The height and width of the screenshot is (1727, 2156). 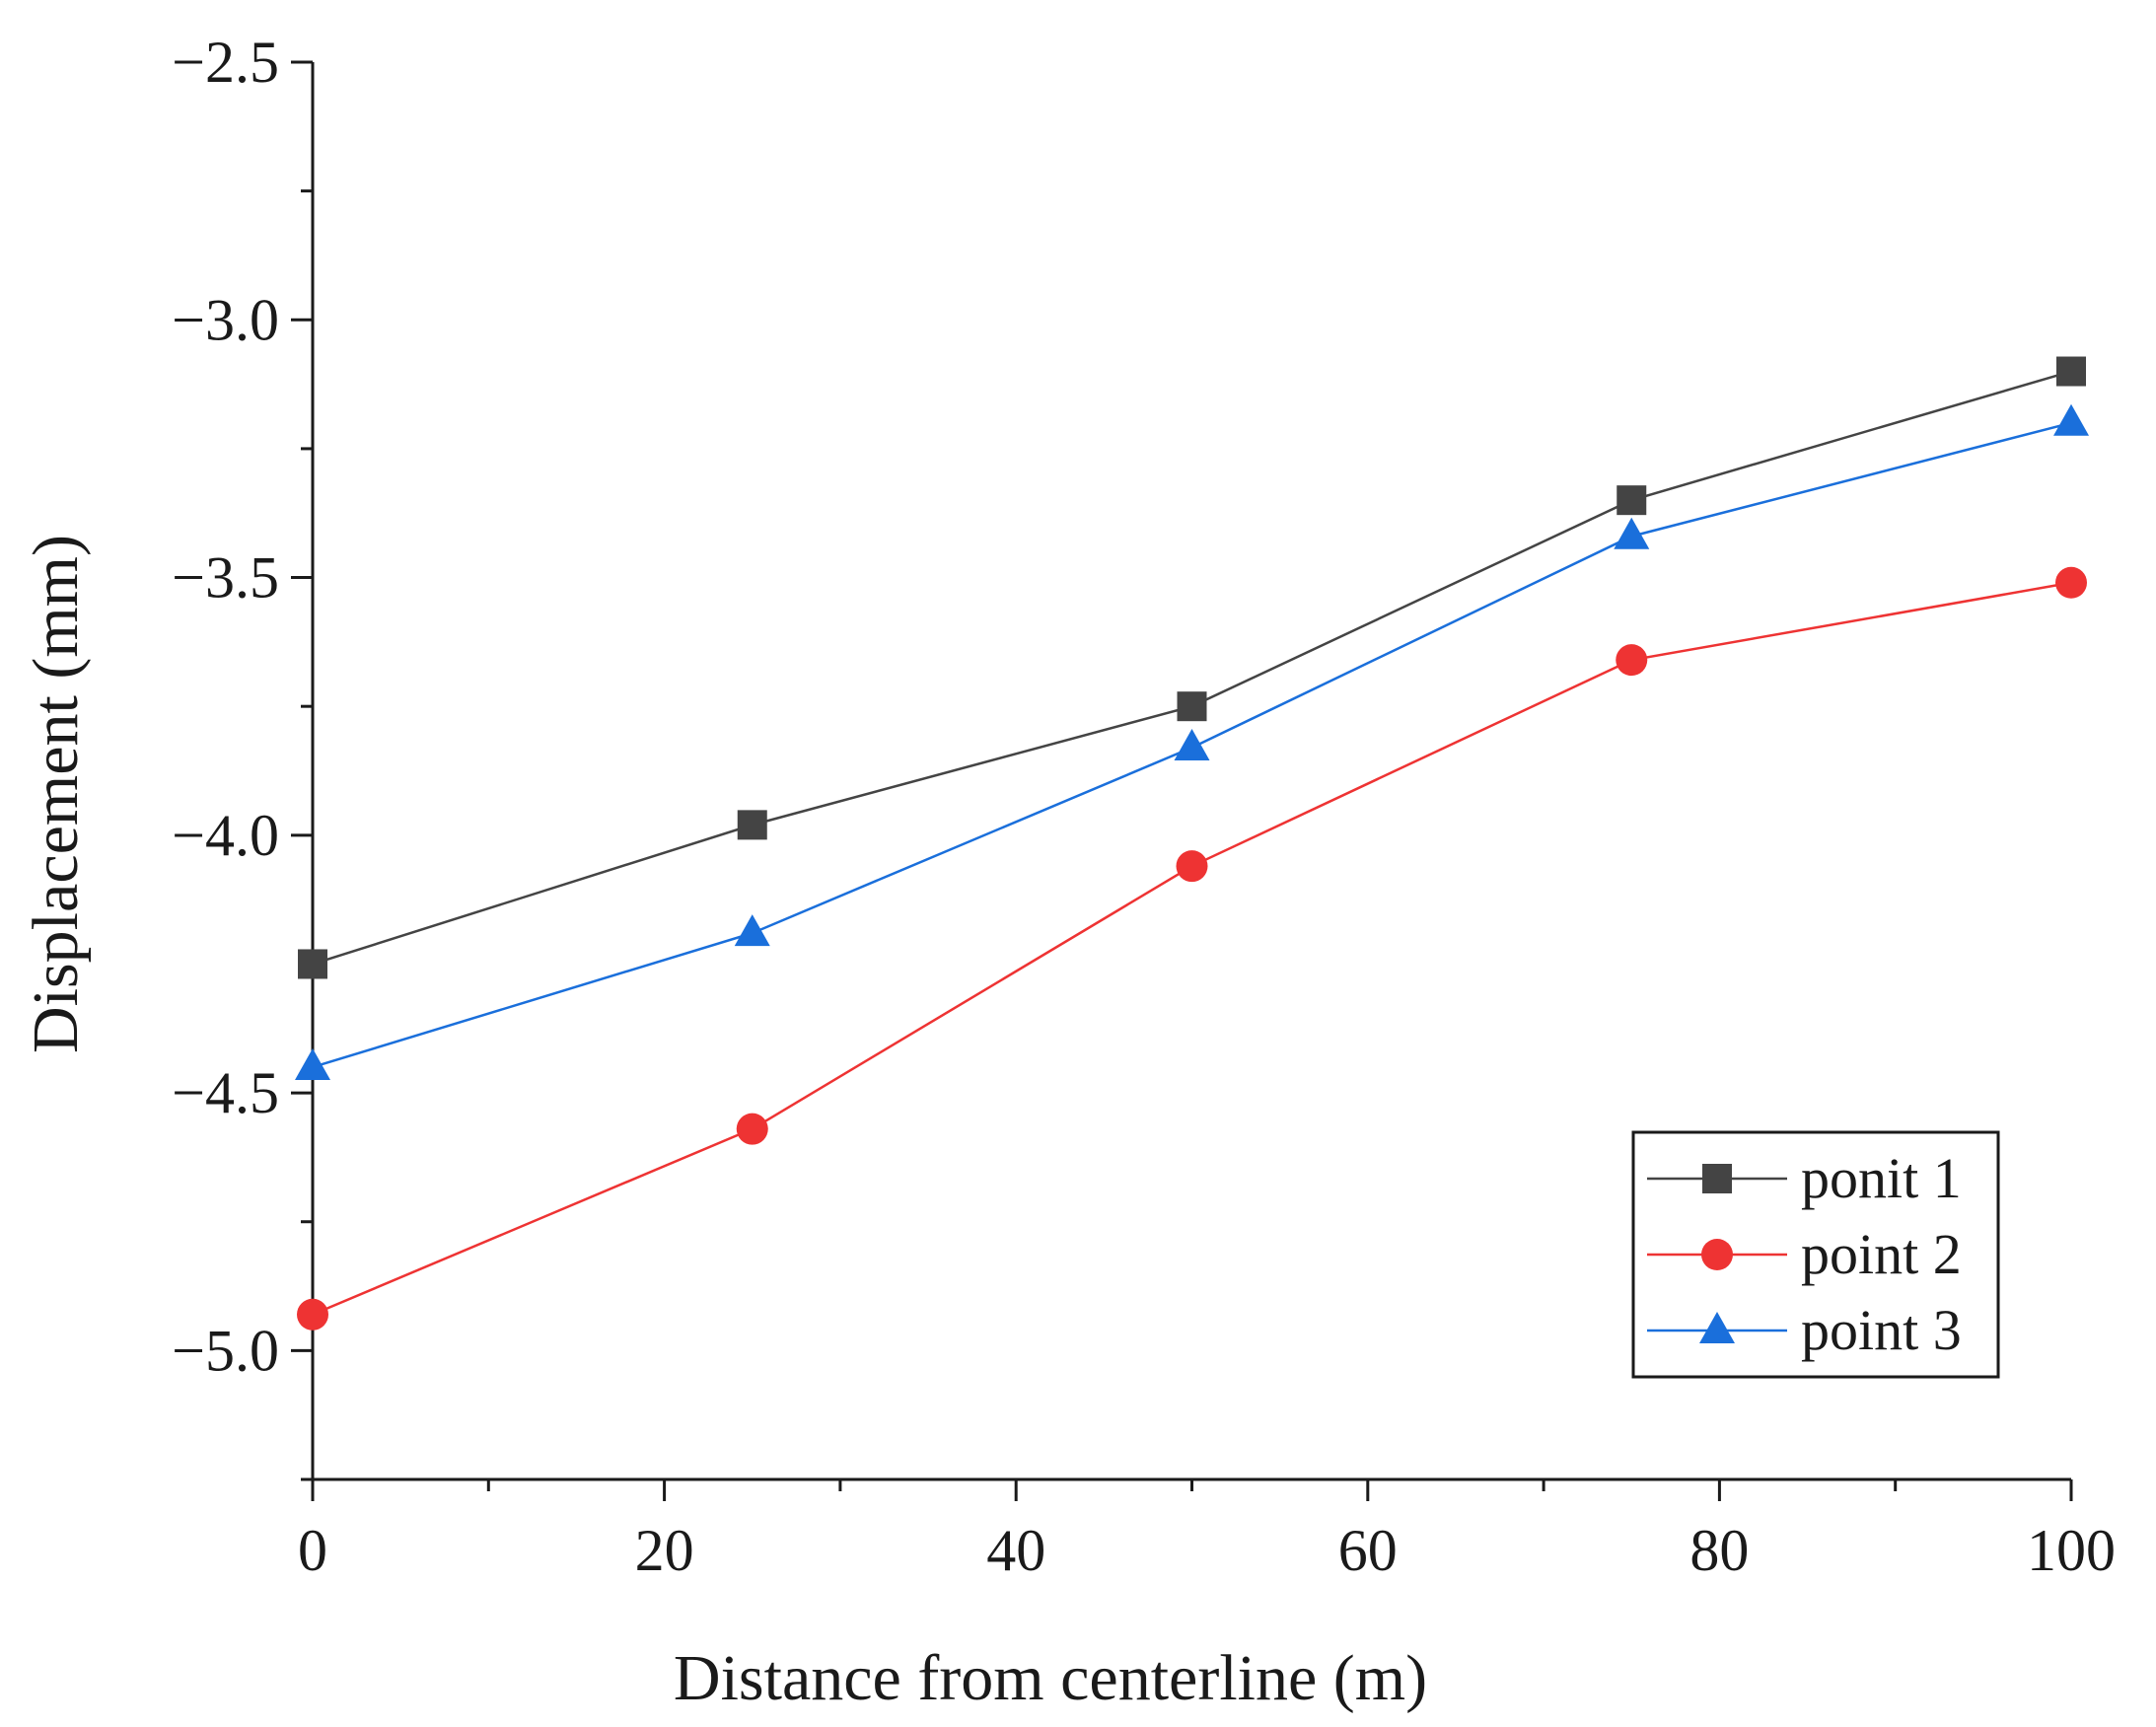 I want to click on x-tick-label: 60, so click(x=1368, y=1550).